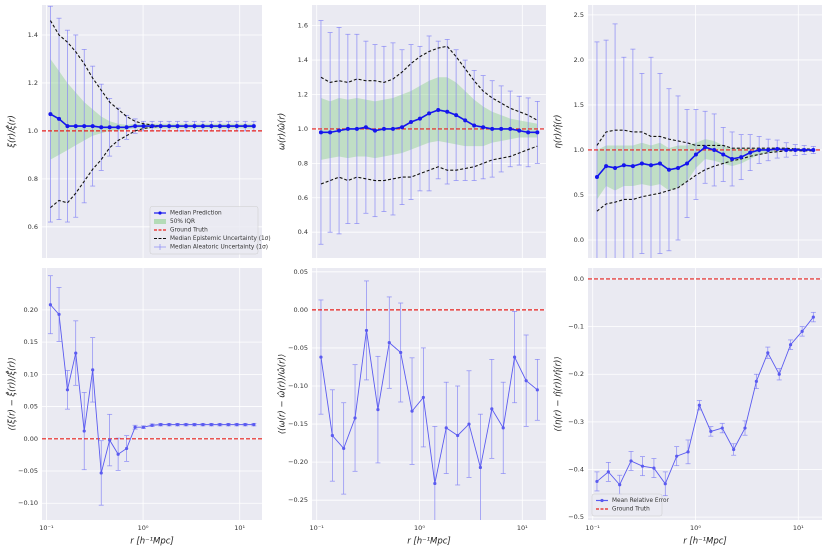 This screenshot has height=554, width=830. I want to click on legend: Mean Relative Error Ground Truth, so click(630, 505).